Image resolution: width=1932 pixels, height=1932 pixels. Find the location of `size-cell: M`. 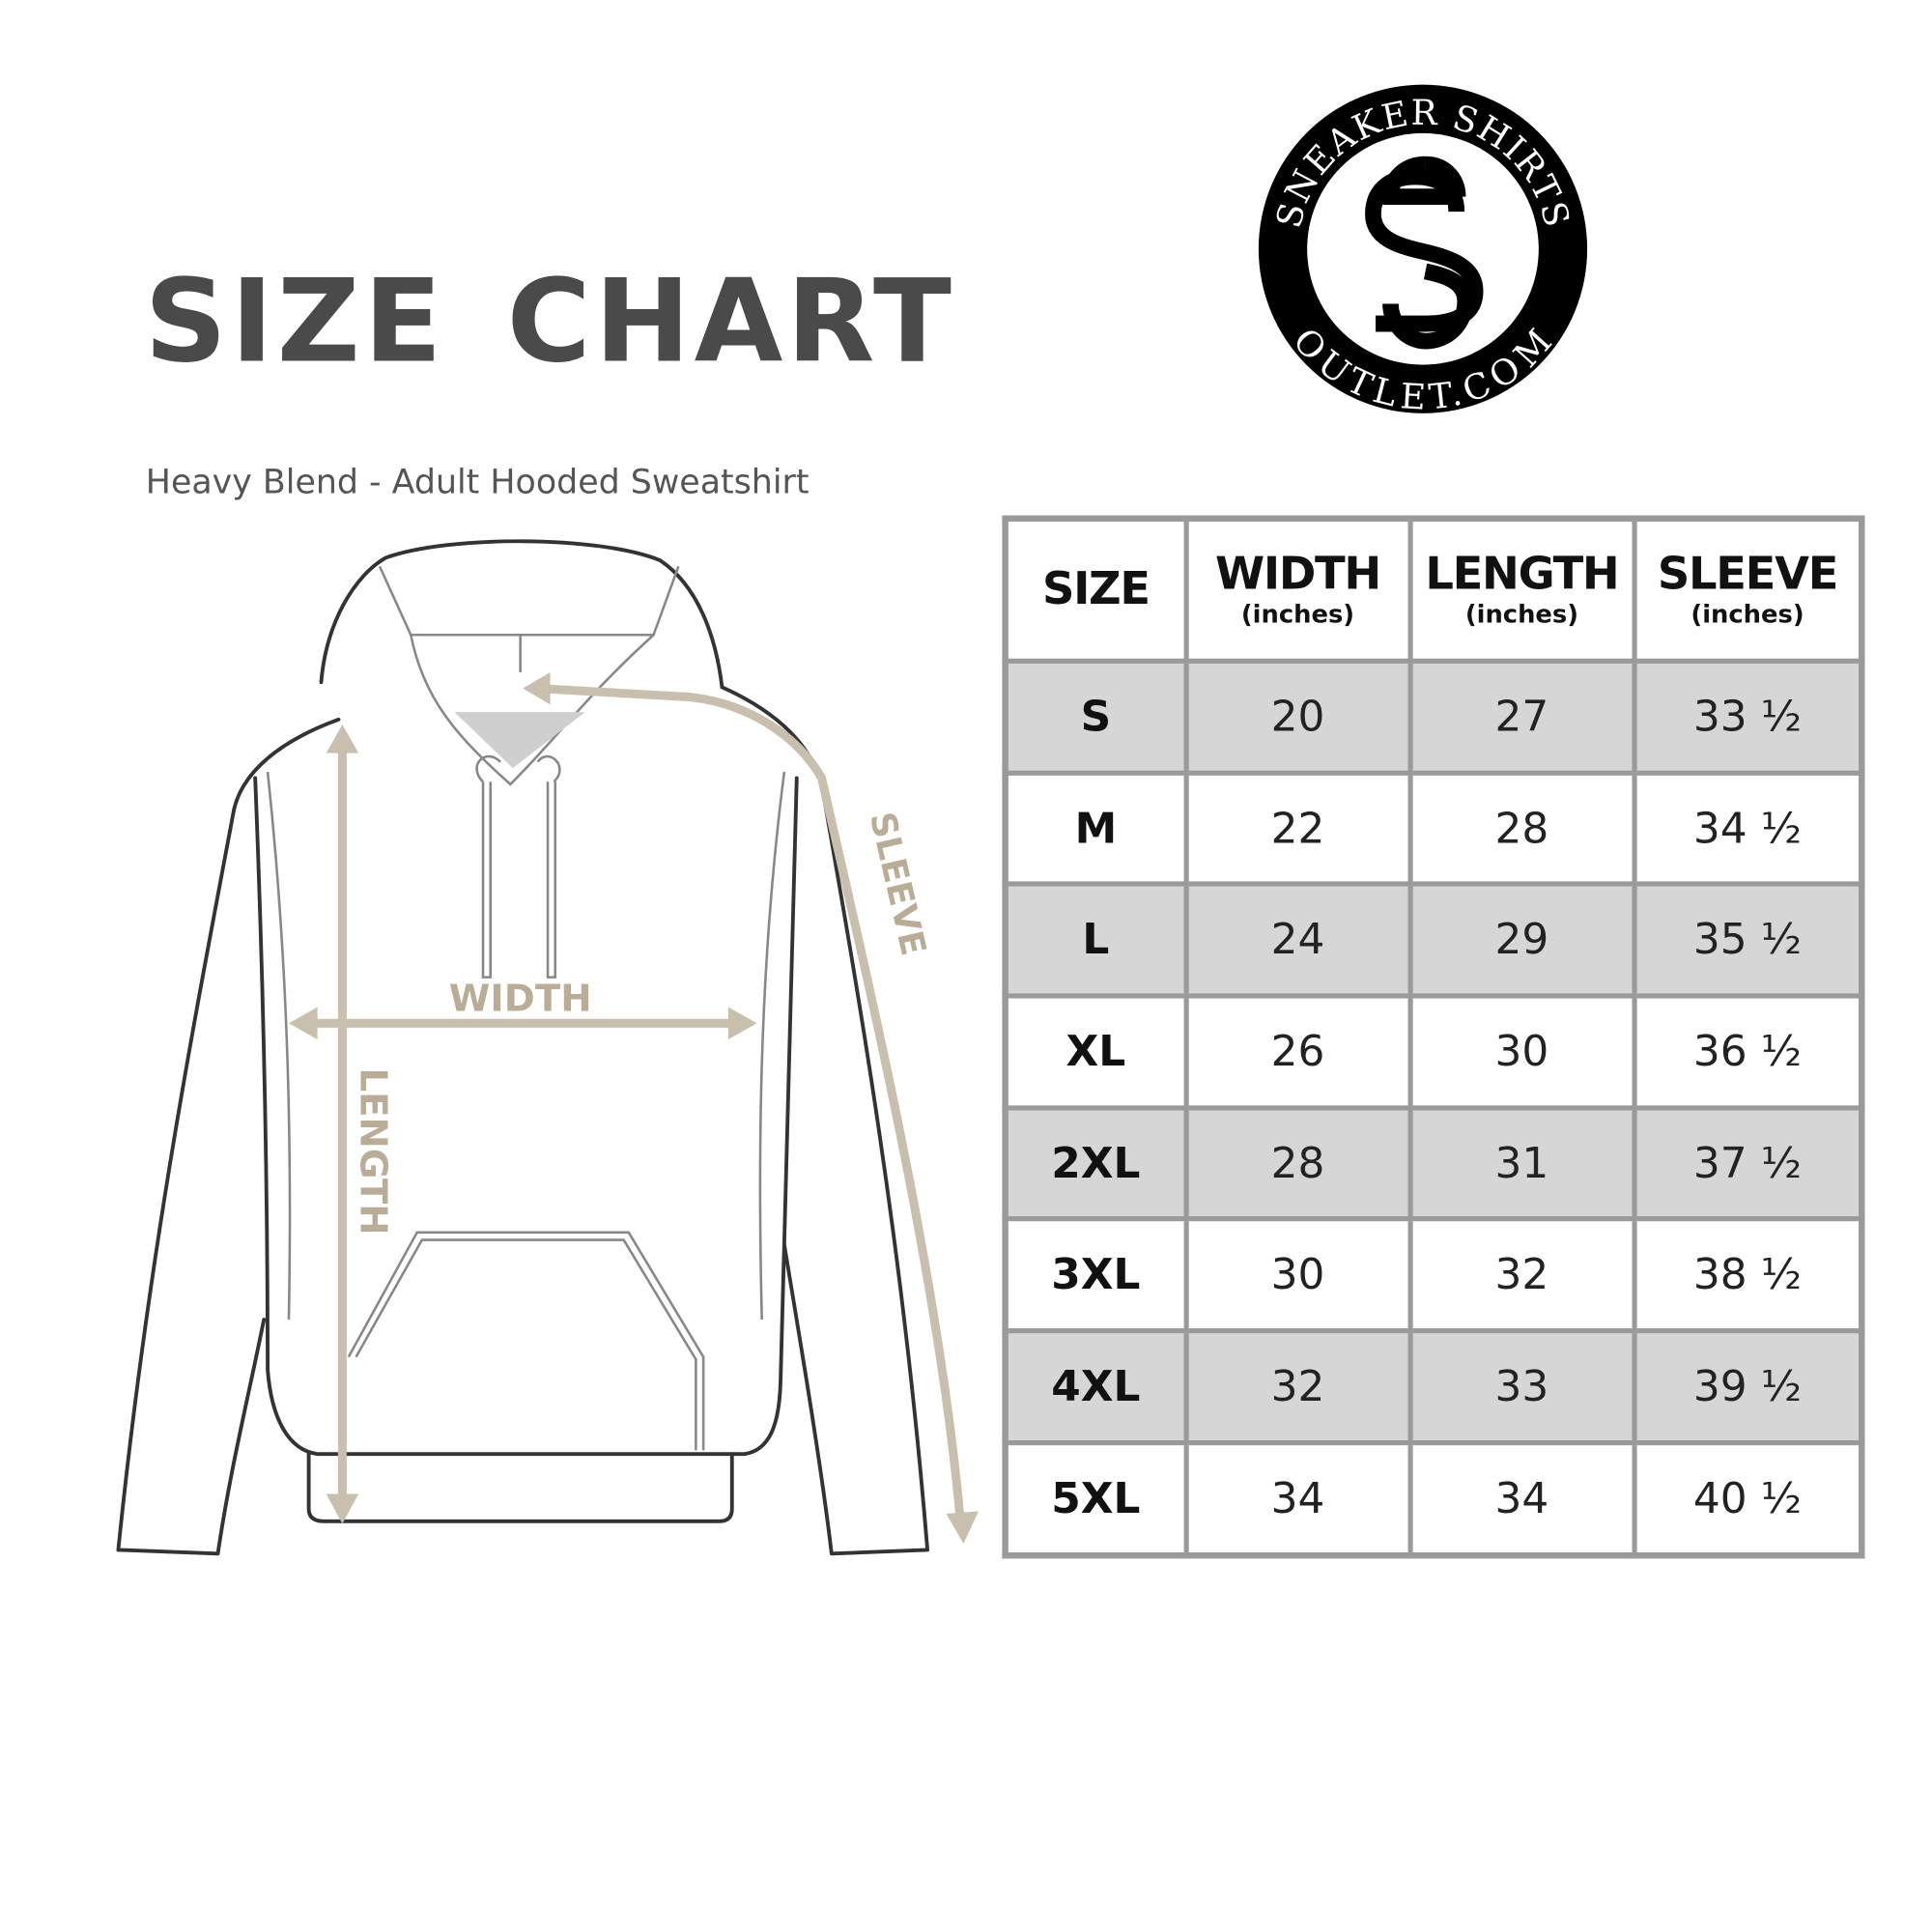

size-cell: M is located at coordinates (1096, 828).